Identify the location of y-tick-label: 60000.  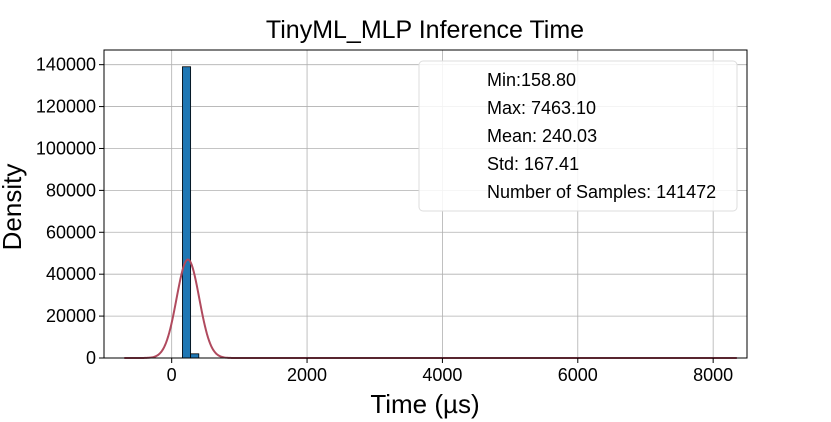
(71, 232).